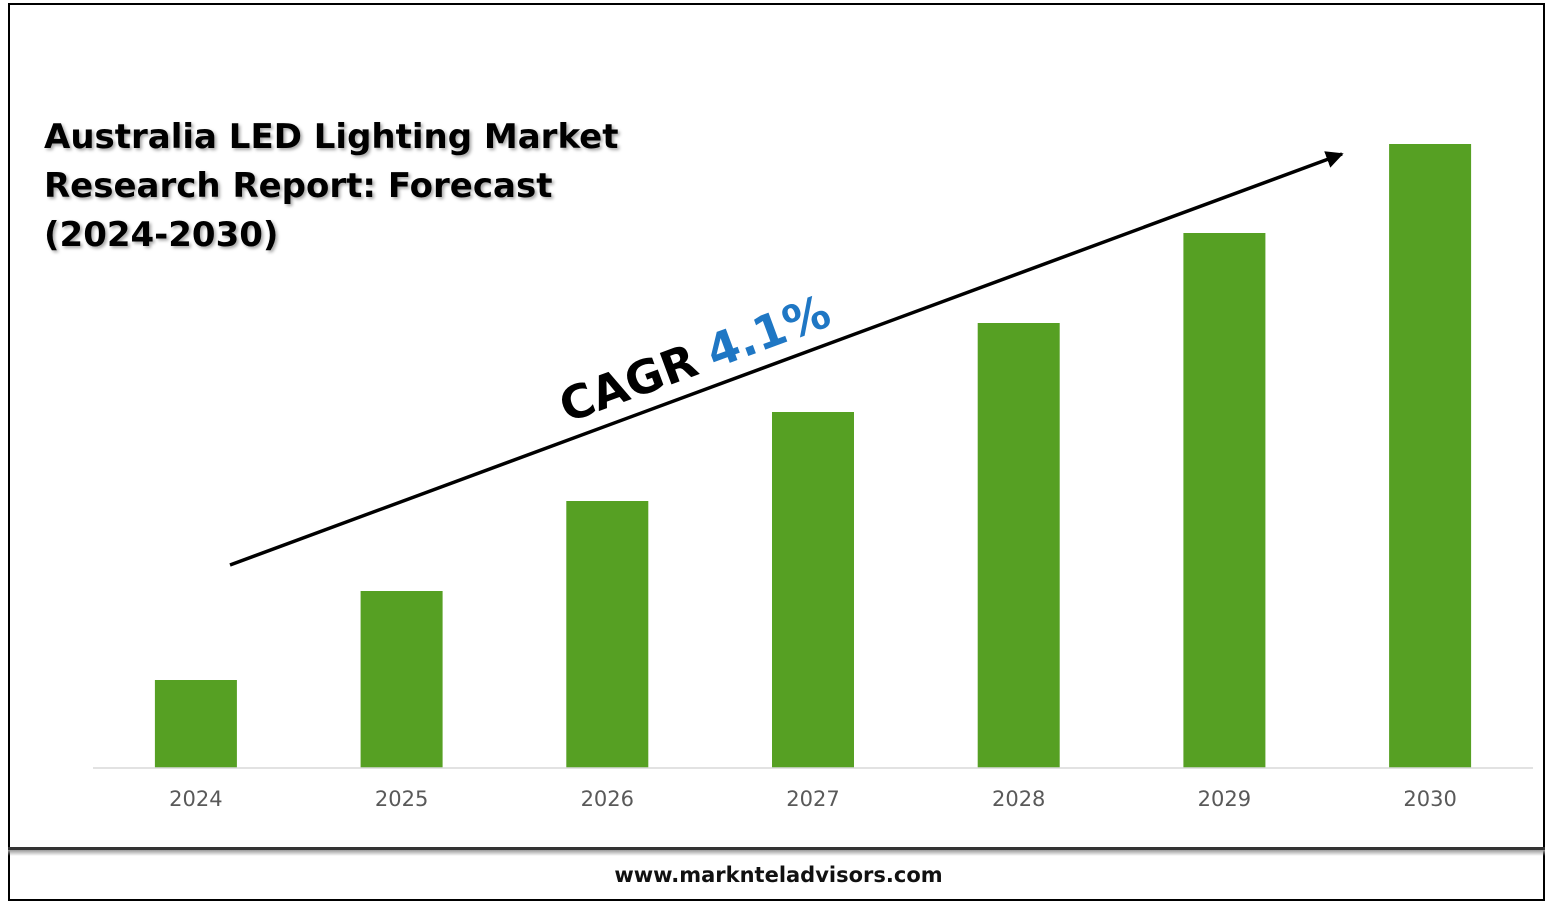 The height and width of the screenshot is (906, 1557). What do you see at coordinates (401, 679) in the screenshot?
I see `bar-2025` at bounding box center [401, 679].